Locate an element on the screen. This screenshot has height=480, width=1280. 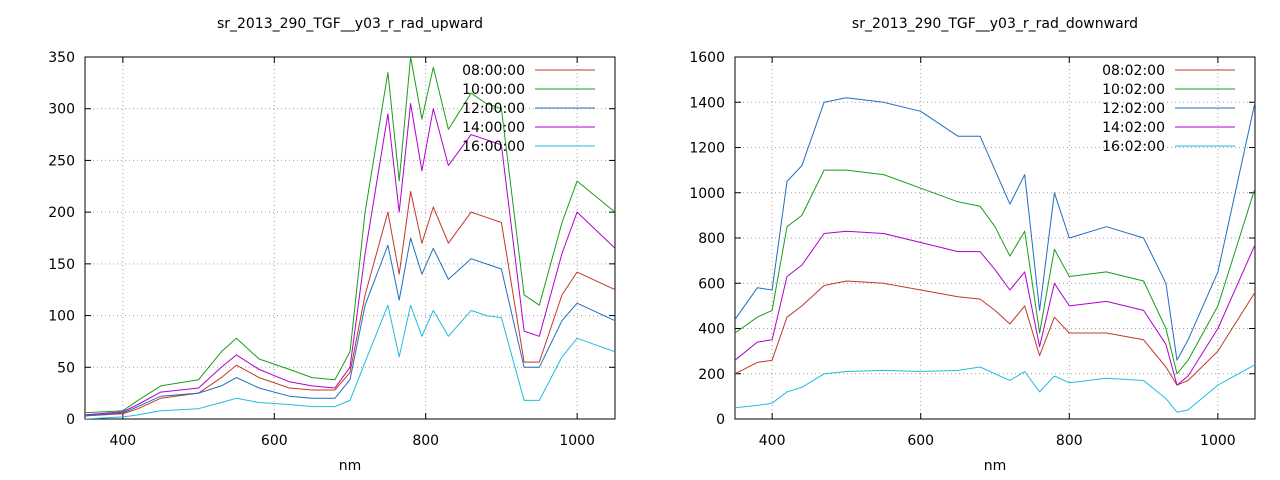
legend-label: 12:02:00 is located at coordinates (1133, 109).